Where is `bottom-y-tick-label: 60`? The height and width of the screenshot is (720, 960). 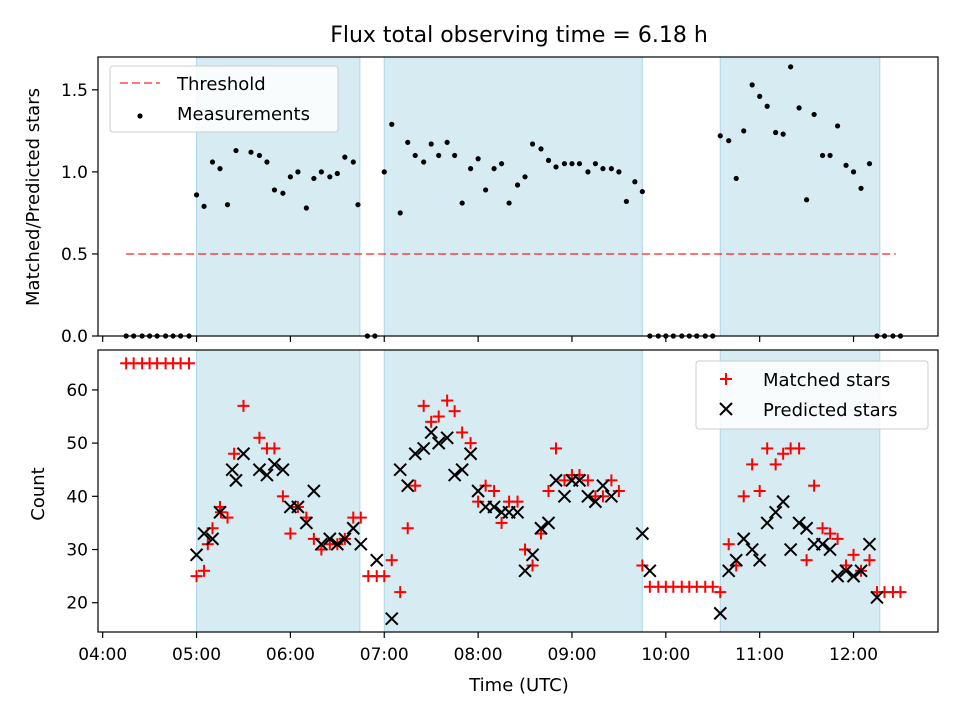 bottom-y-tick-label: 60 is located at coordinates (77, 391).